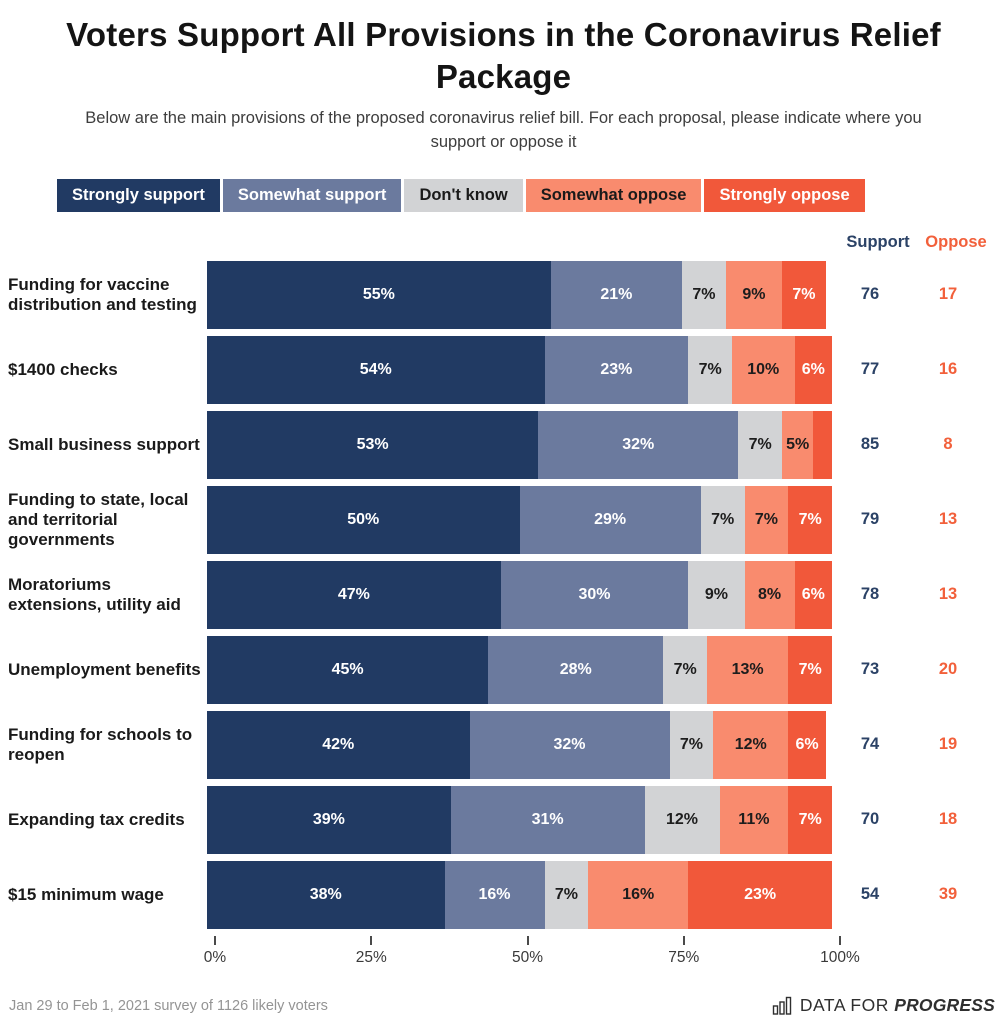 The width and height of the screenshot is (1007, 1024). Describe the element at coordinates (870, 894) in the screenshot. I see `support-value: 54` at that location.